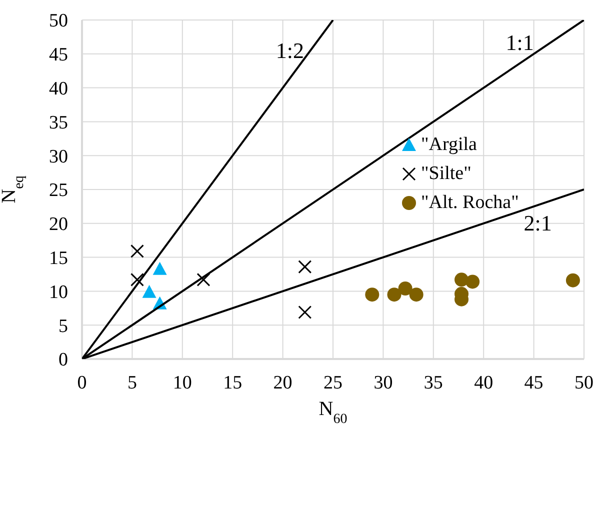 This screenshot has height=509, width=600. What do you see at coordinates (383, 383) in the screenshot?
I see `x-tick-label: 30` at bounding box center [383, 383].